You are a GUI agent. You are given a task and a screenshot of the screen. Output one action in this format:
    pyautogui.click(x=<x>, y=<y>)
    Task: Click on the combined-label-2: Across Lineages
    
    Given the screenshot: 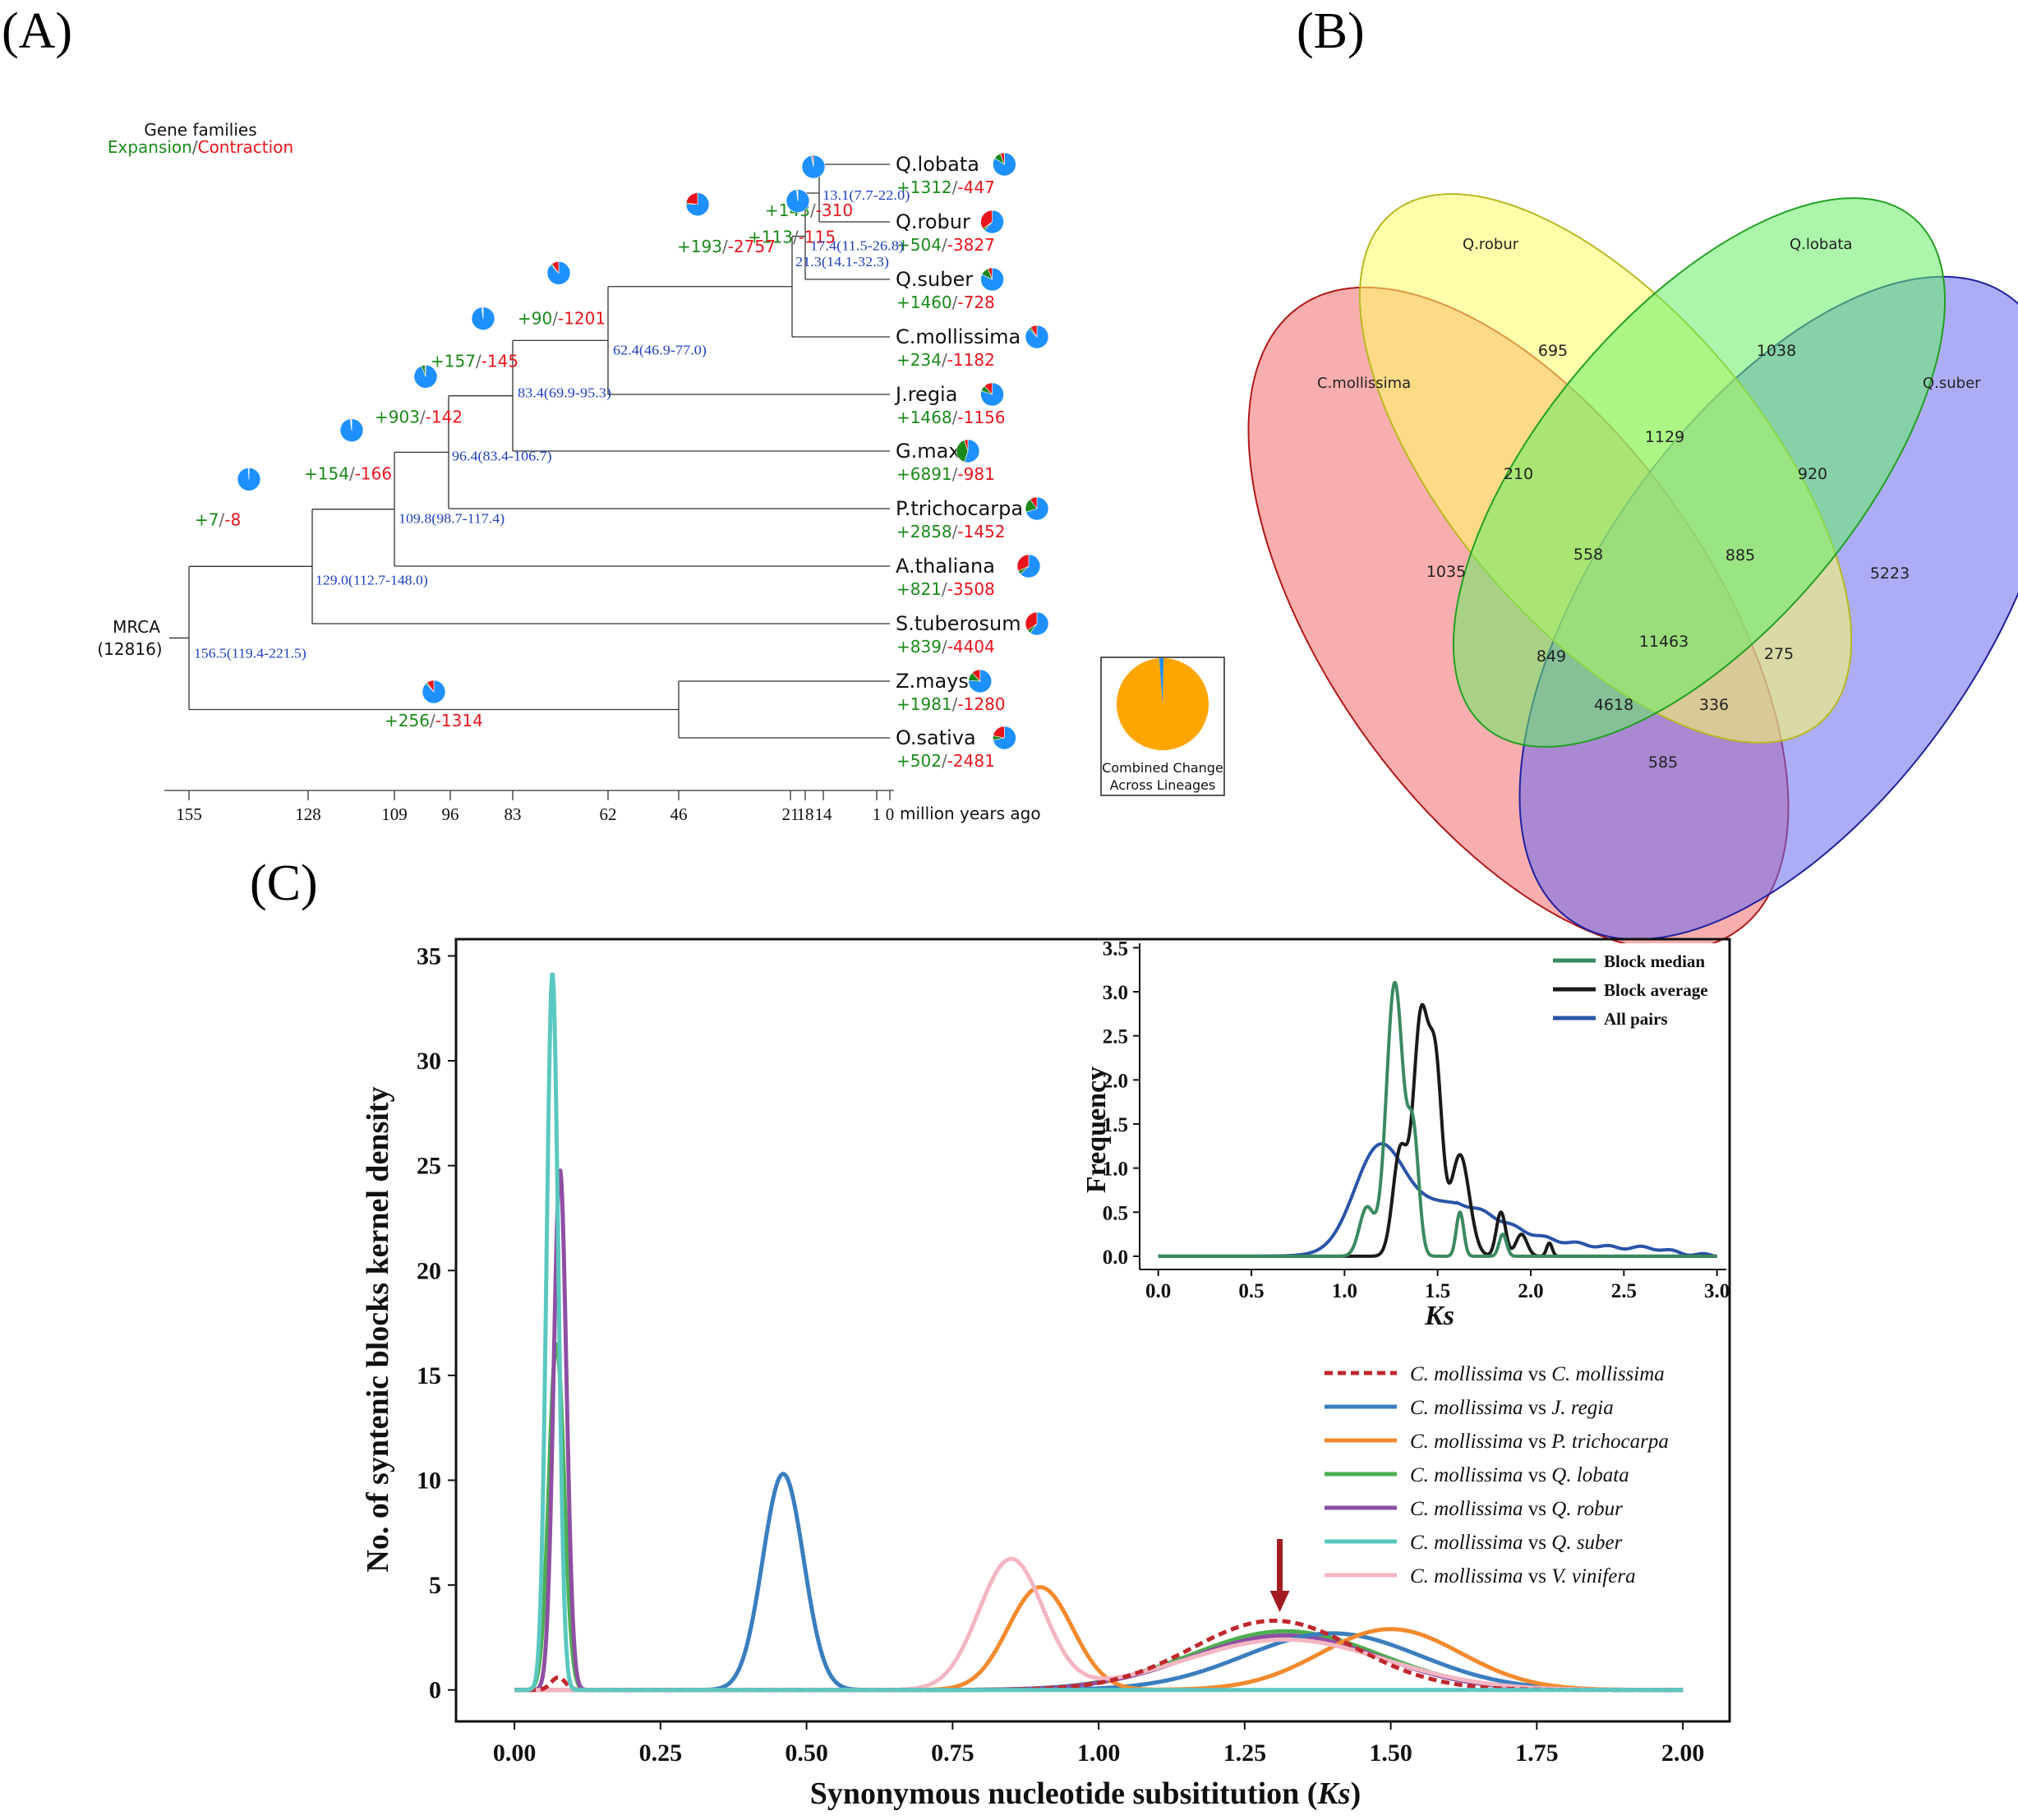 What is the action you would take?
    pyautogui.click(x=1163, y=785)
    